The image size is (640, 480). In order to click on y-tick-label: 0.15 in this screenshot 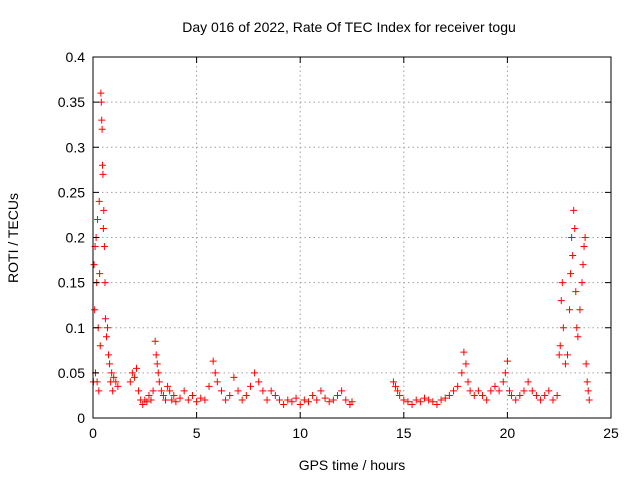, I will do `click(71, 283)`.